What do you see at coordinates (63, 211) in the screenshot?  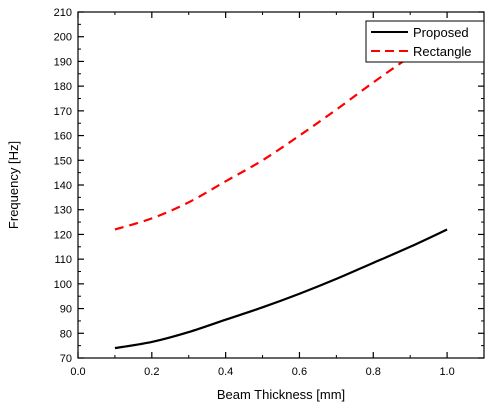 I see `y-tick-label: 130` at bounding box center [63, 211].